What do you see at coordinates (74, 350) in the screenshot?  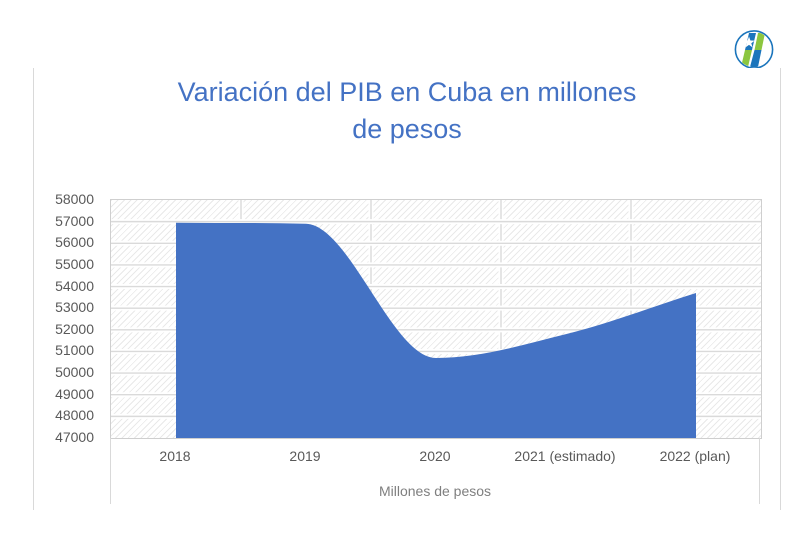 I see `y-axis-tick-label: 51000` at bounding box center [74, 350].